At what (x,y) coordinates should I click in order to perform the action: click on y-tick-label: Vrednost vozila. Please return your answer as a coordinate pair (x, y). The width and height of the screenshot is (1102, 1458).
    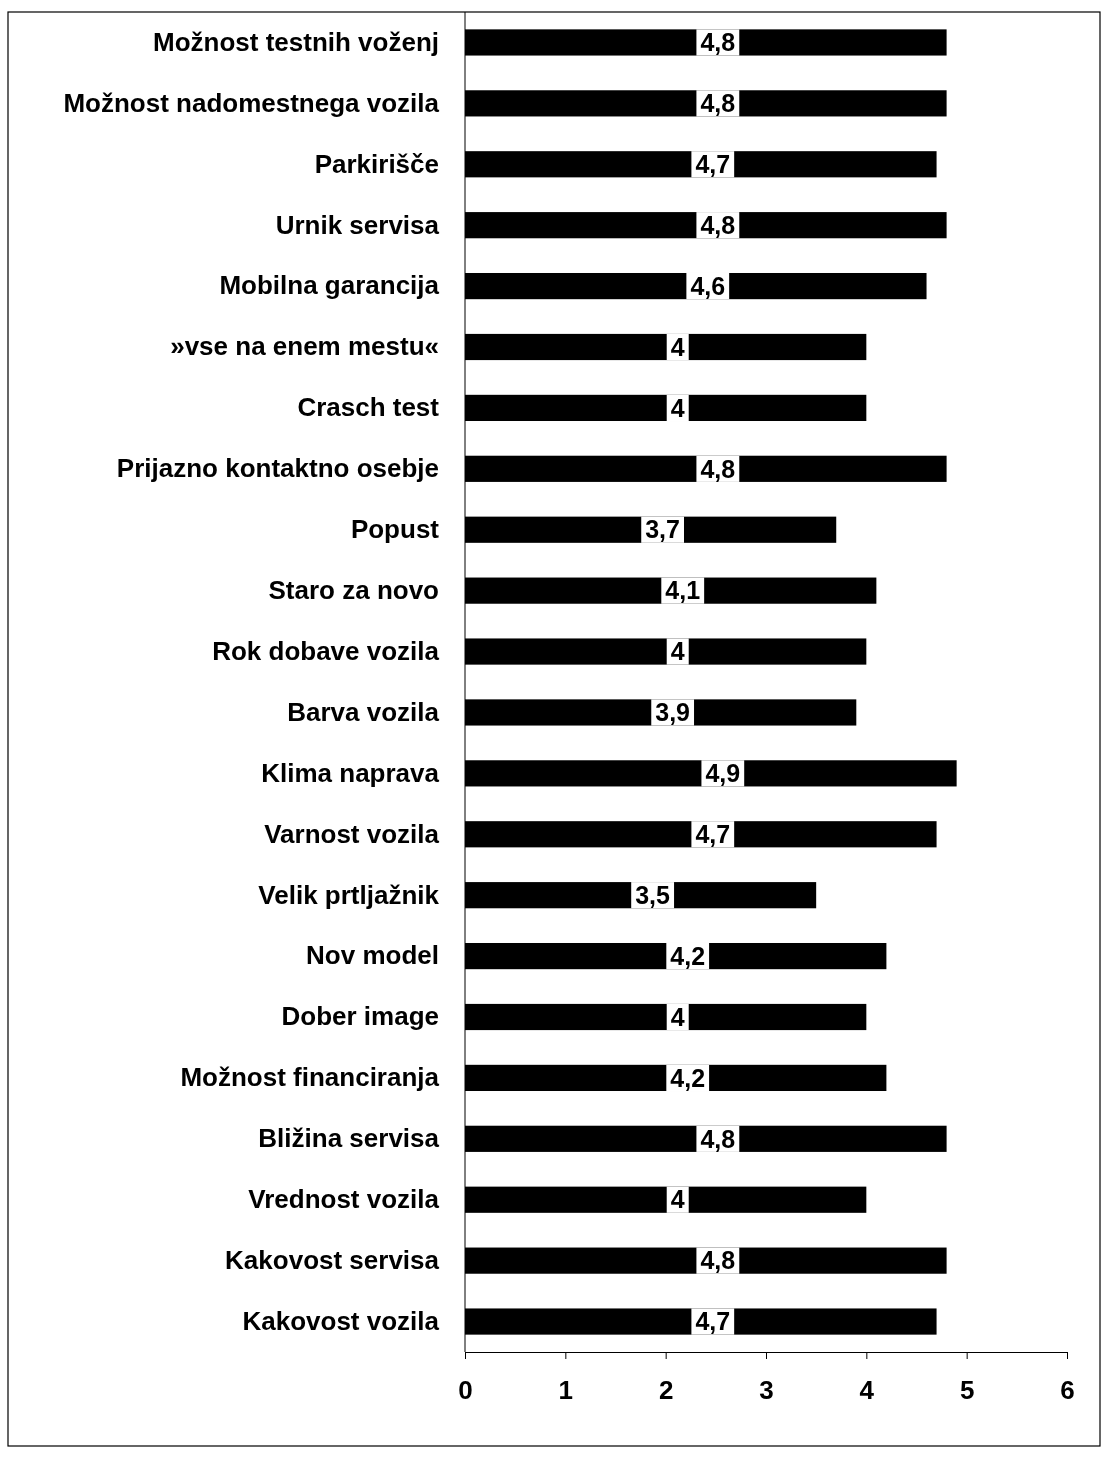
    Looking at the image, I should click on (344, 1199).